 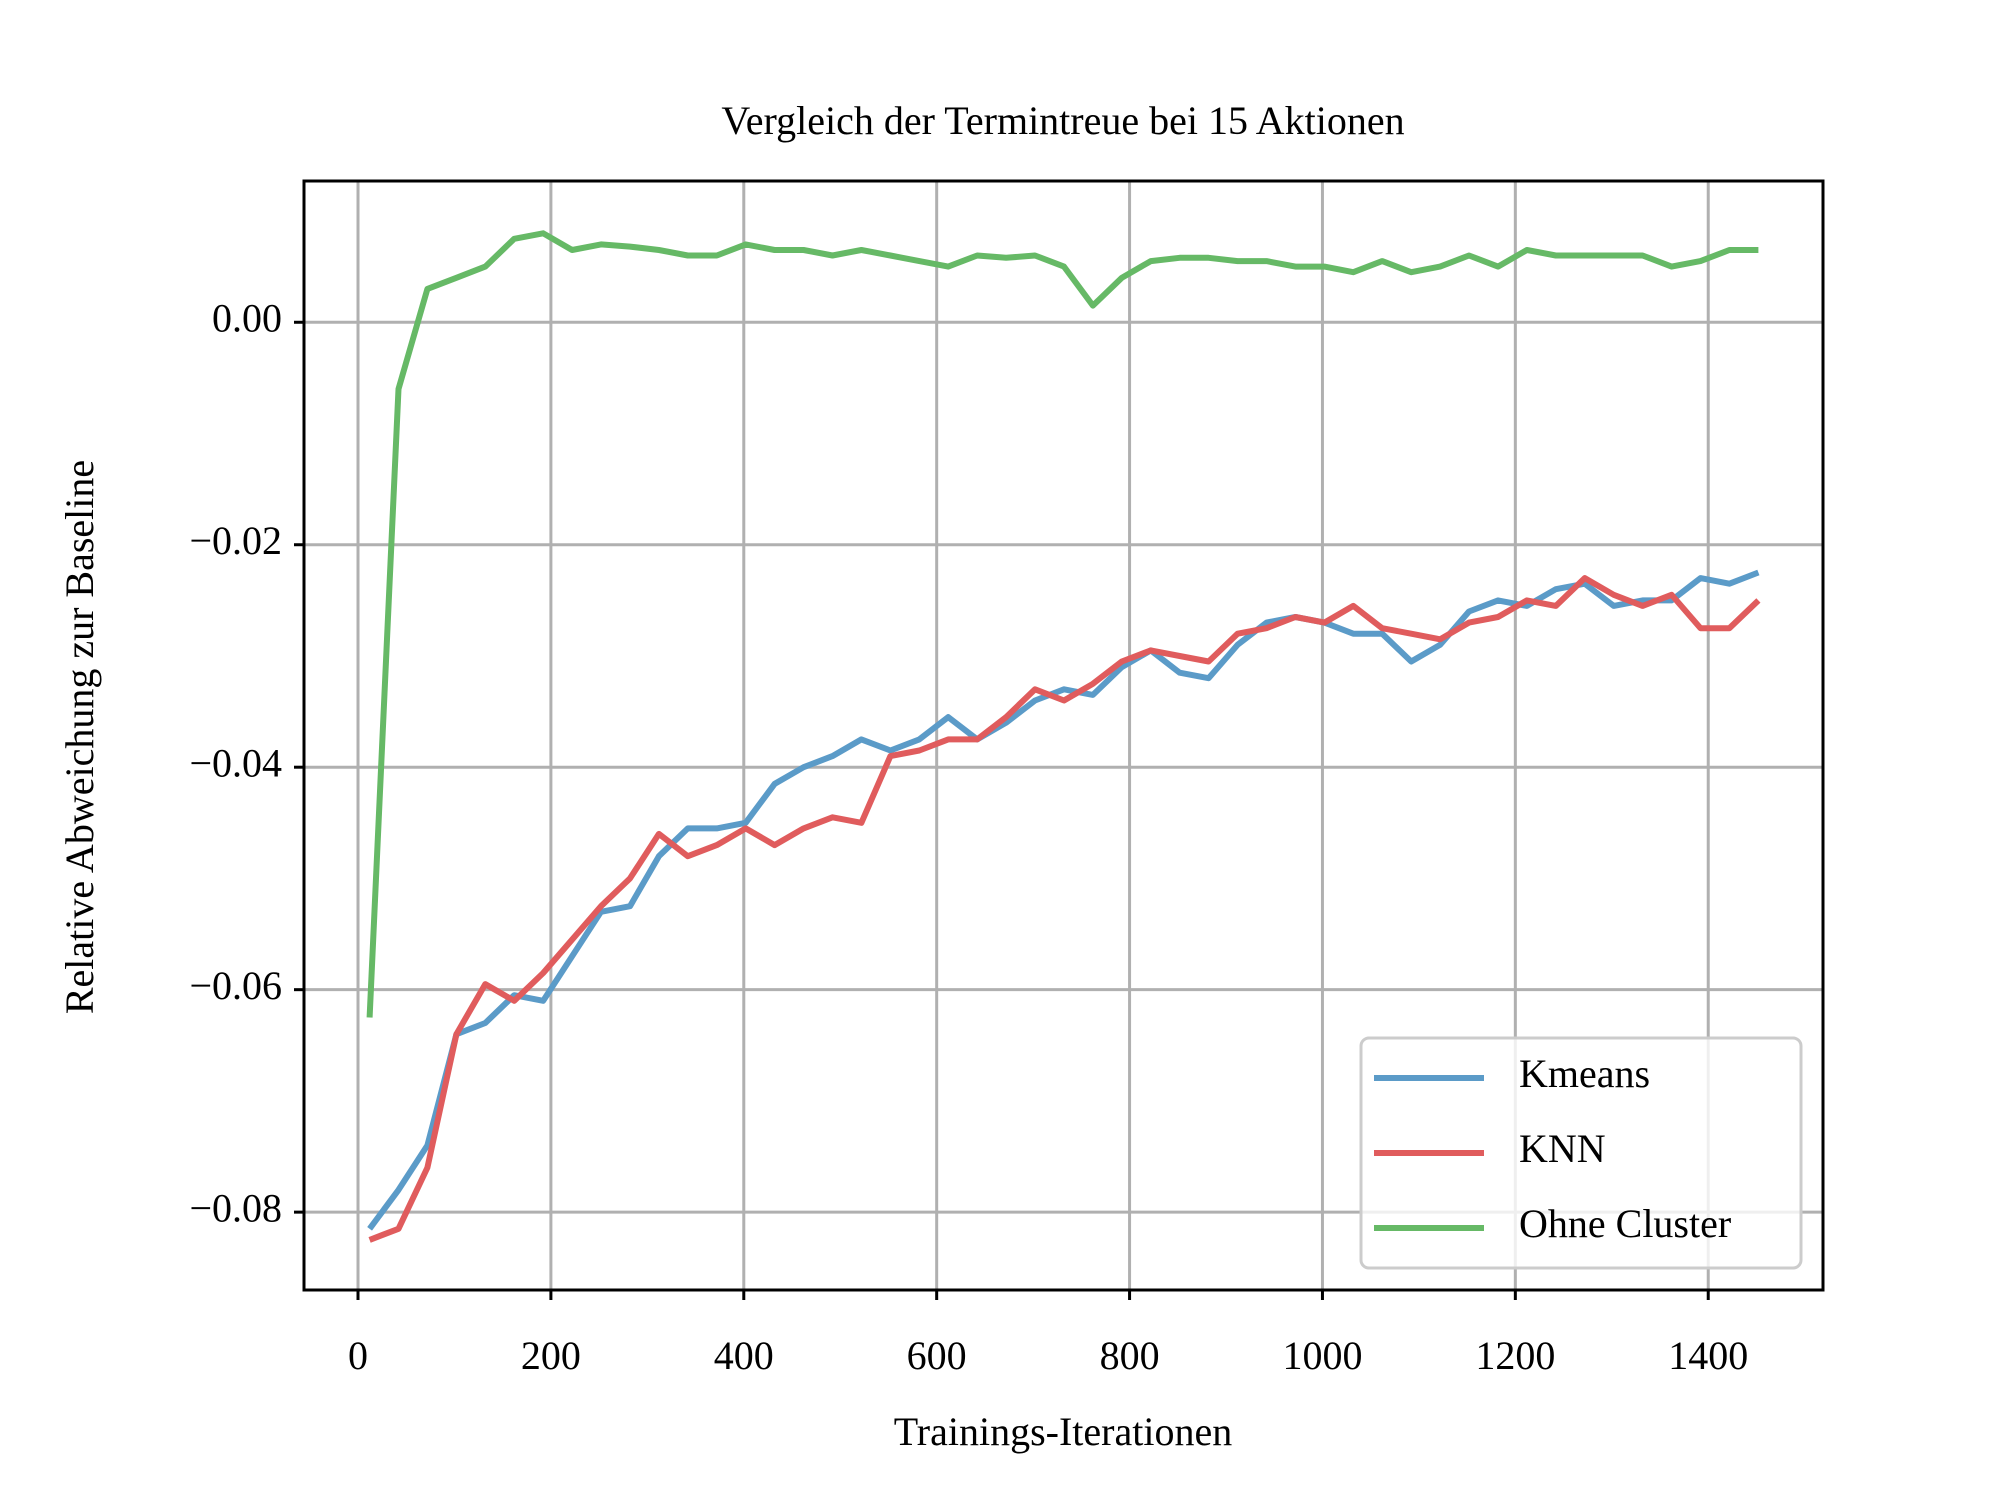 I want to click on y-tick-label: −0.08, so click(x=235, y=1207).